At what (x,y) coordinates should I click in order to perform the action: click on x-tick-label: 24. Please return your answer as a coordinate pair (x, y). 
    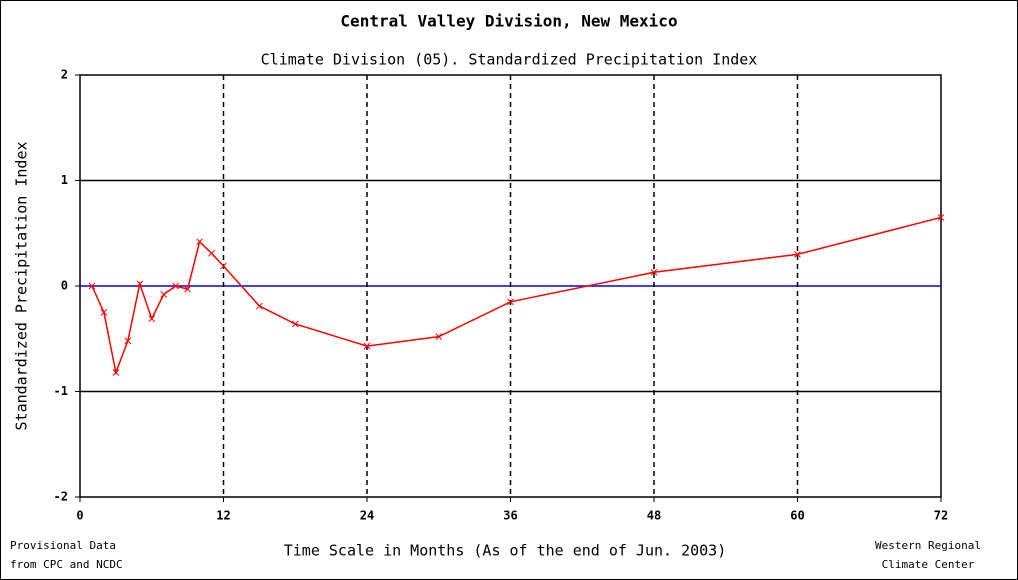
    Looking at the image, I should click on (367, 516).